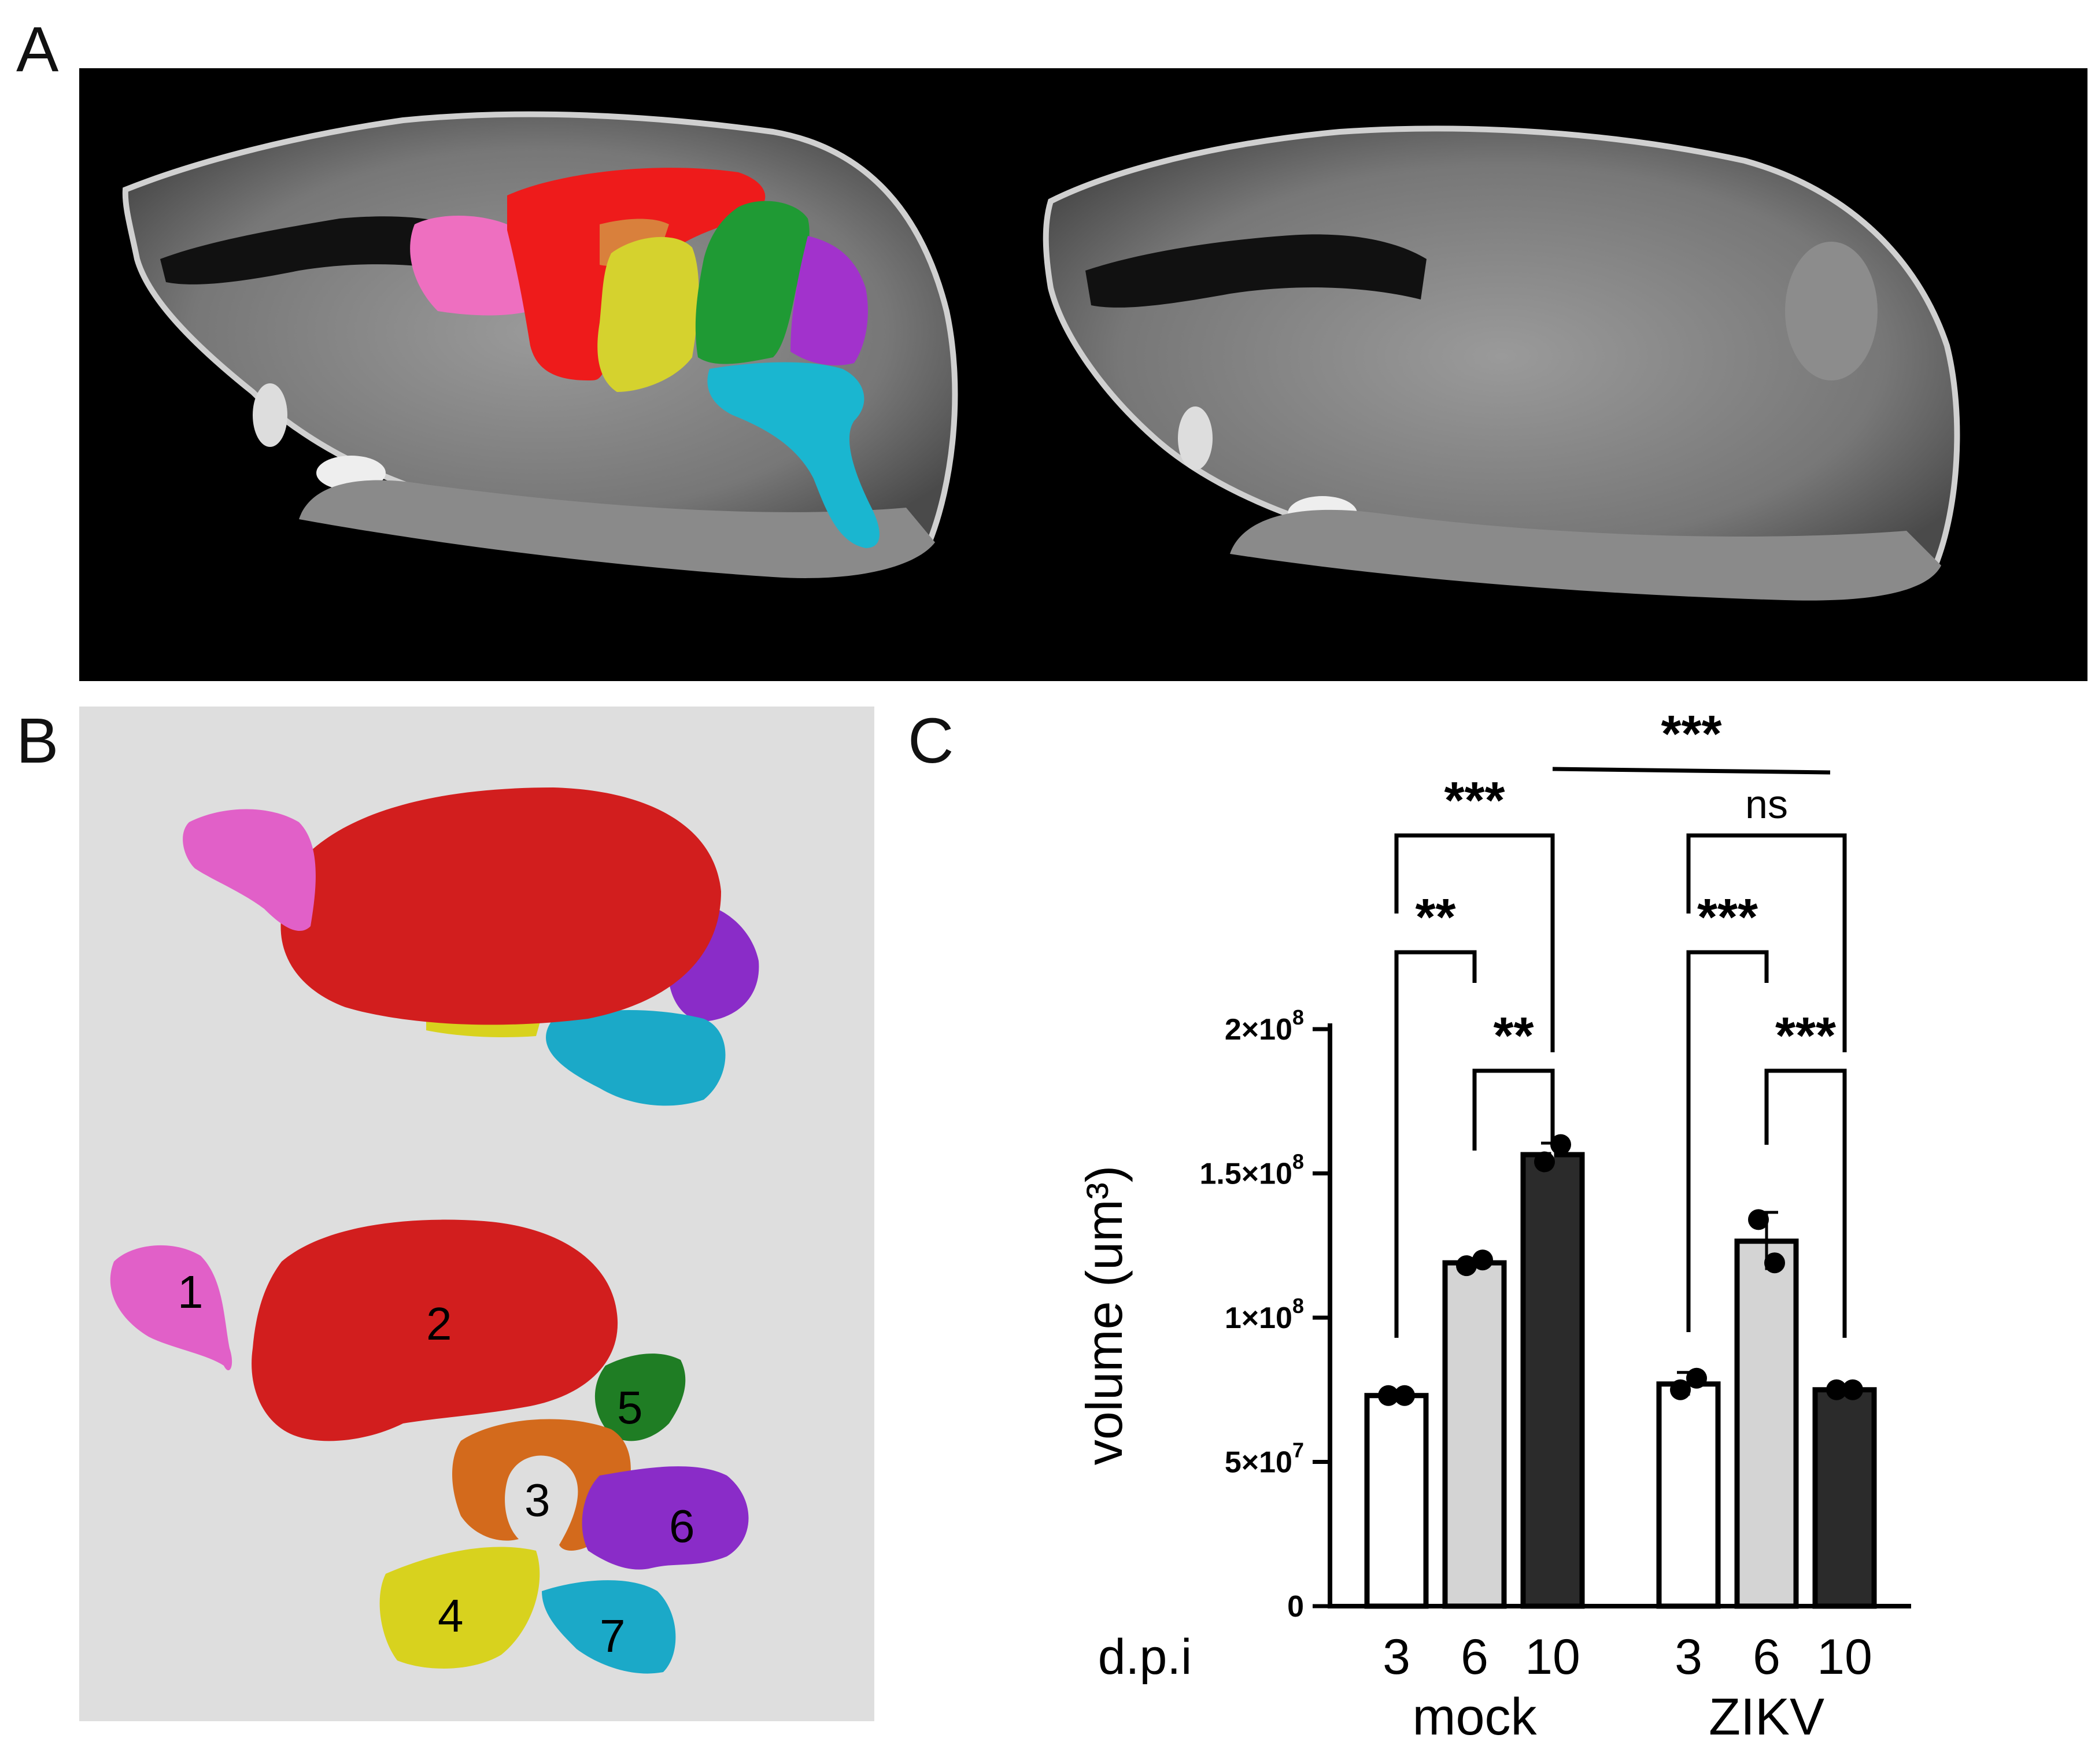  What do you see at coordinates (753, 282) in the screenshot?
I see `mri-region-green` at bounding box center [753, 282].